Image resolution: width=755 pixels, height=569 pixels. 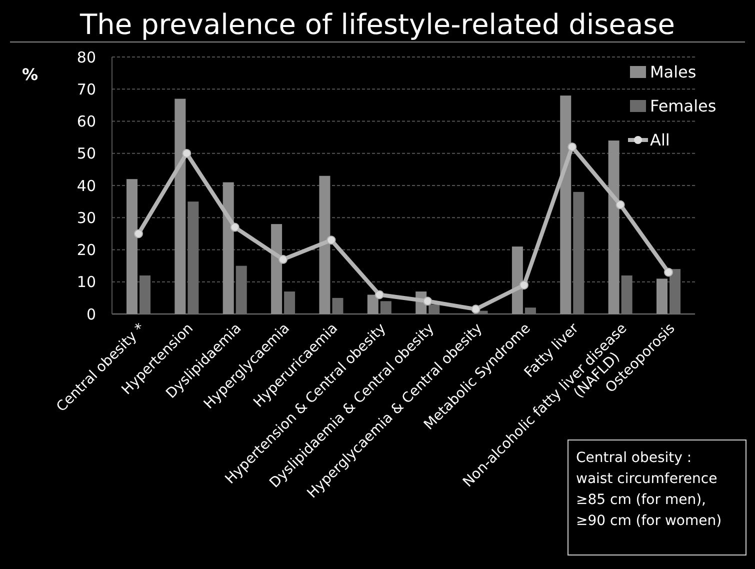 What do you see at coordinates (86, 185) in the screenshot?
I see `y-tick-label: 40` at bounding box center [86, 185].